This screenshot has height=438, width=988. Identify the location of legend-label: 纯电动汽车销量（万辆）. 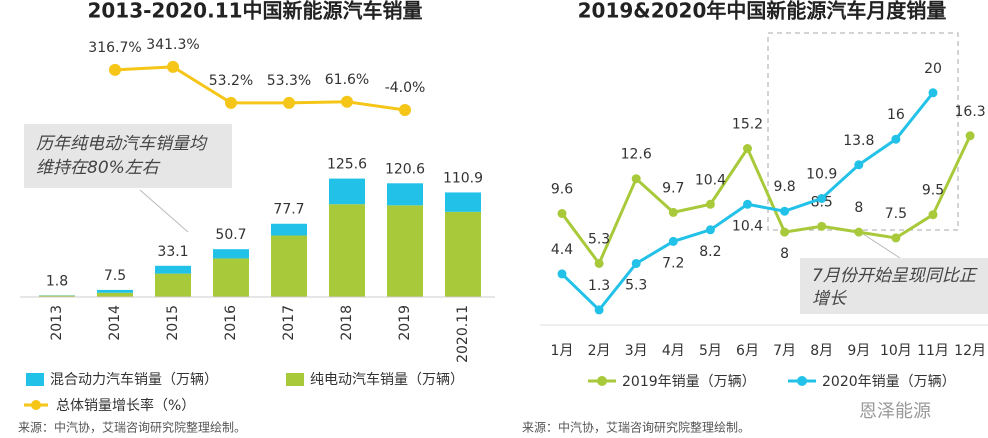
(387, 379).